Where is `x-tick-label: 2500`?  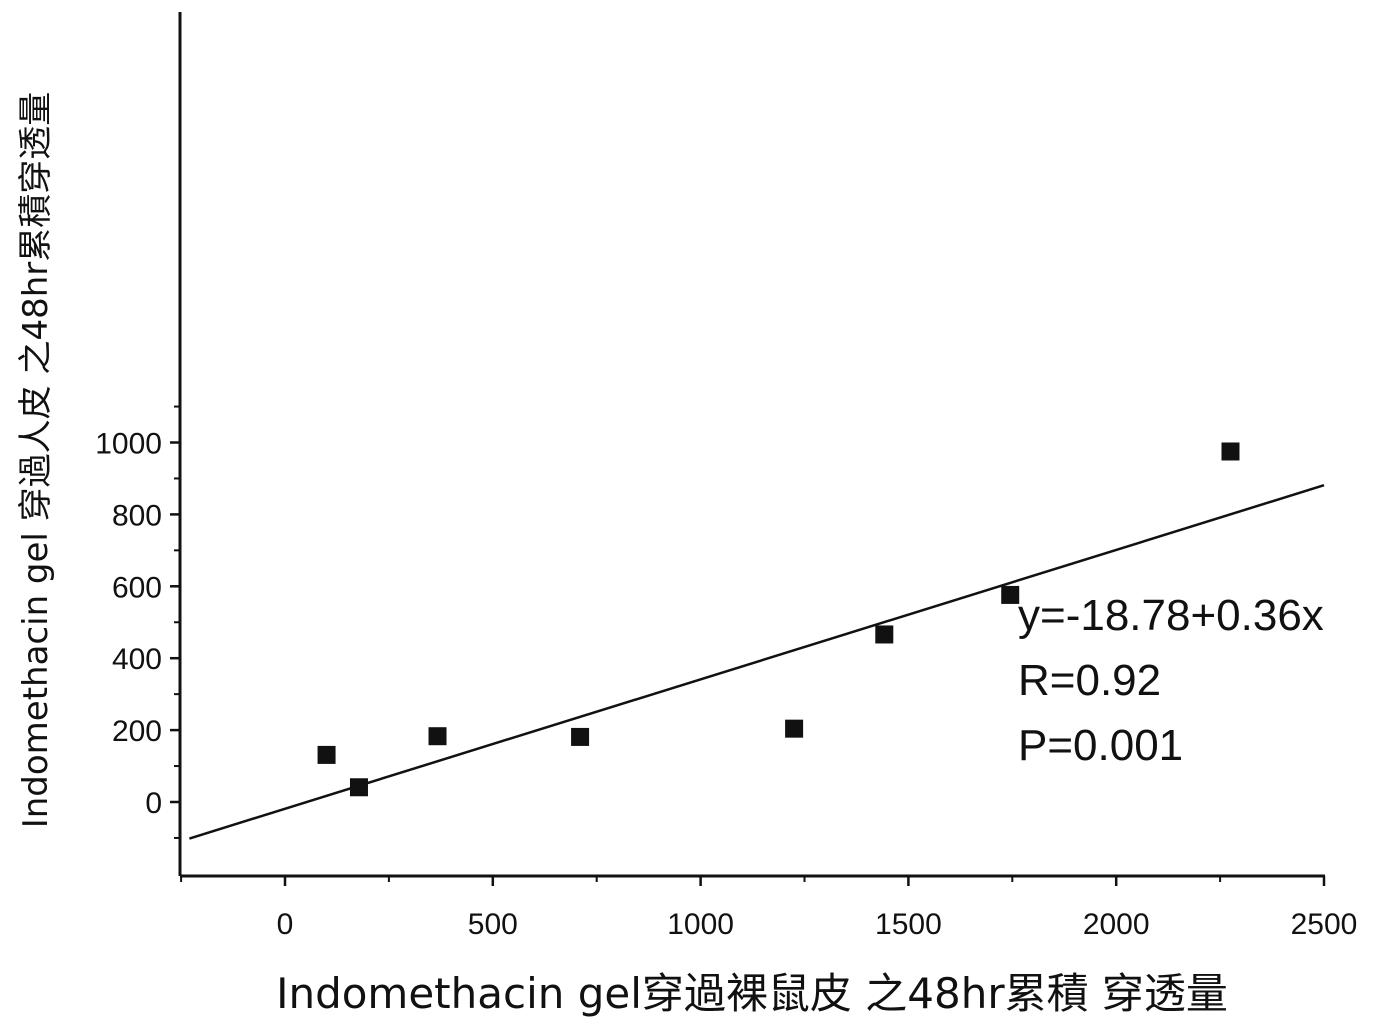
x-tick-label: 2500 is located at coordinates (1324, 924).